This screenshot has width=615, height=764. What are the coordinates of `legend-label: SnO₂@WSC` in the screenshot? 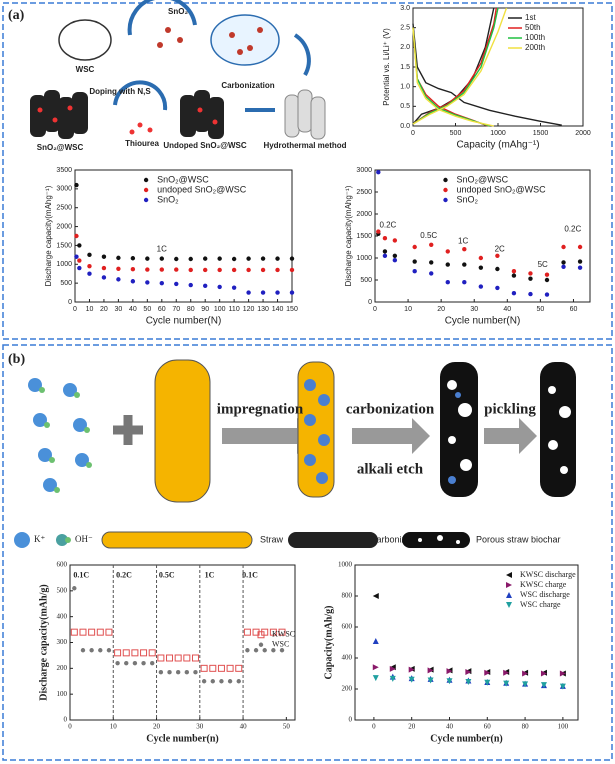 It's located at (183, 179).